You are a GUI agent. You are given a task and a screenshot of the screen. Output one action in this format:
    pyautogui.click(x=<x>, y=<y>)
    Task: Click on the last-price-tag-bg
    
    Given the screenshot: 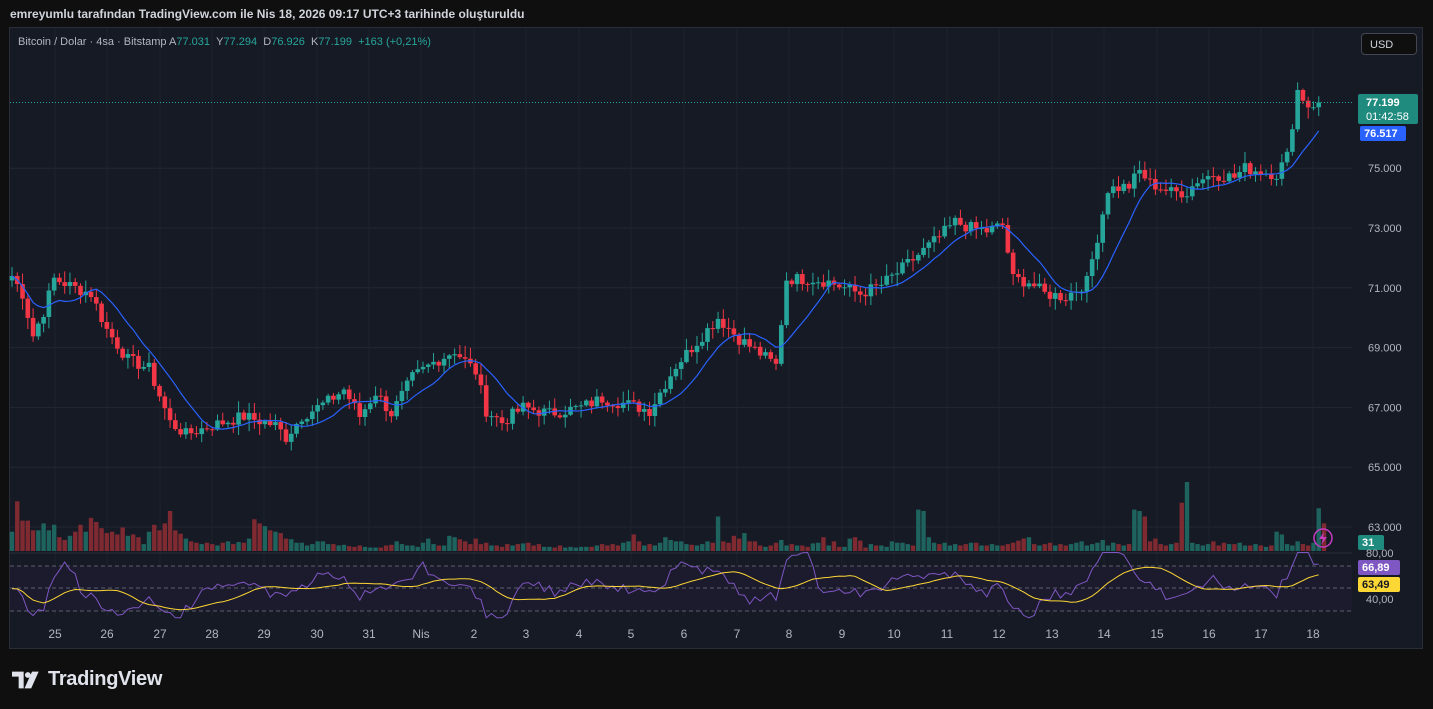 What is the action you would take?
    pyautogui.click(x=1388, y=109)
    